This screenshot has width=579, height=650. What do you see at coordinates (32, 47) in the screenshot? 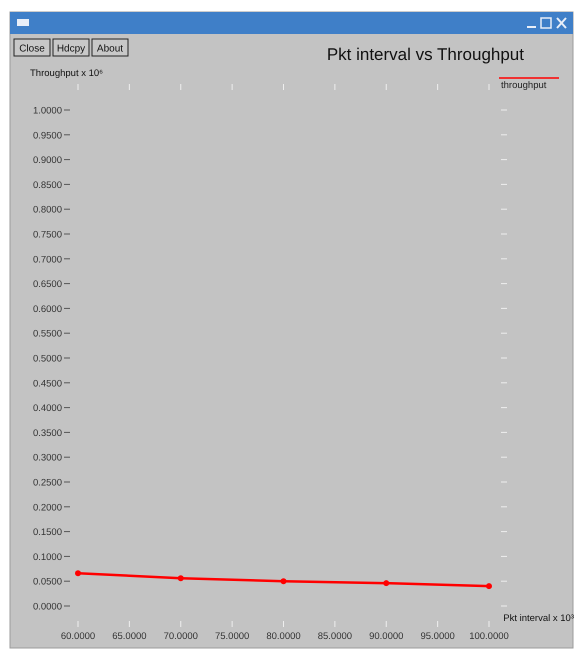
I see `button: Close` at bounding box center [32, 47].